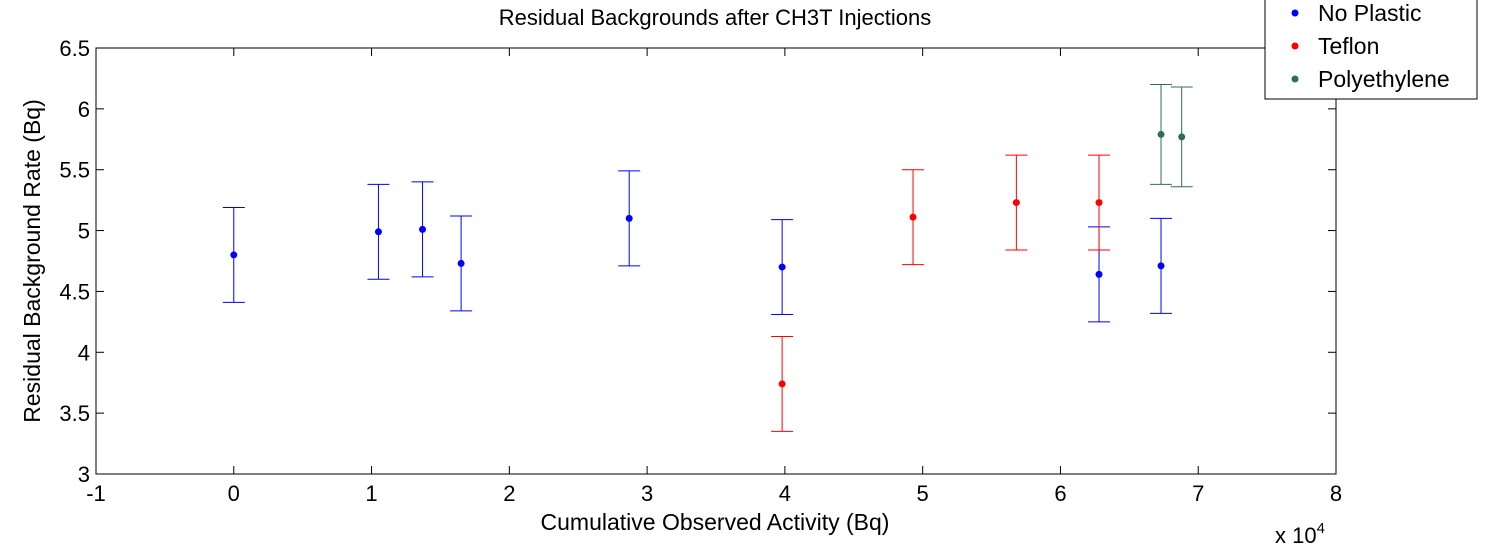 This screenshot has height=544, width=1488. I want to click on y-tick-label-0: 3, so click(84, 474).